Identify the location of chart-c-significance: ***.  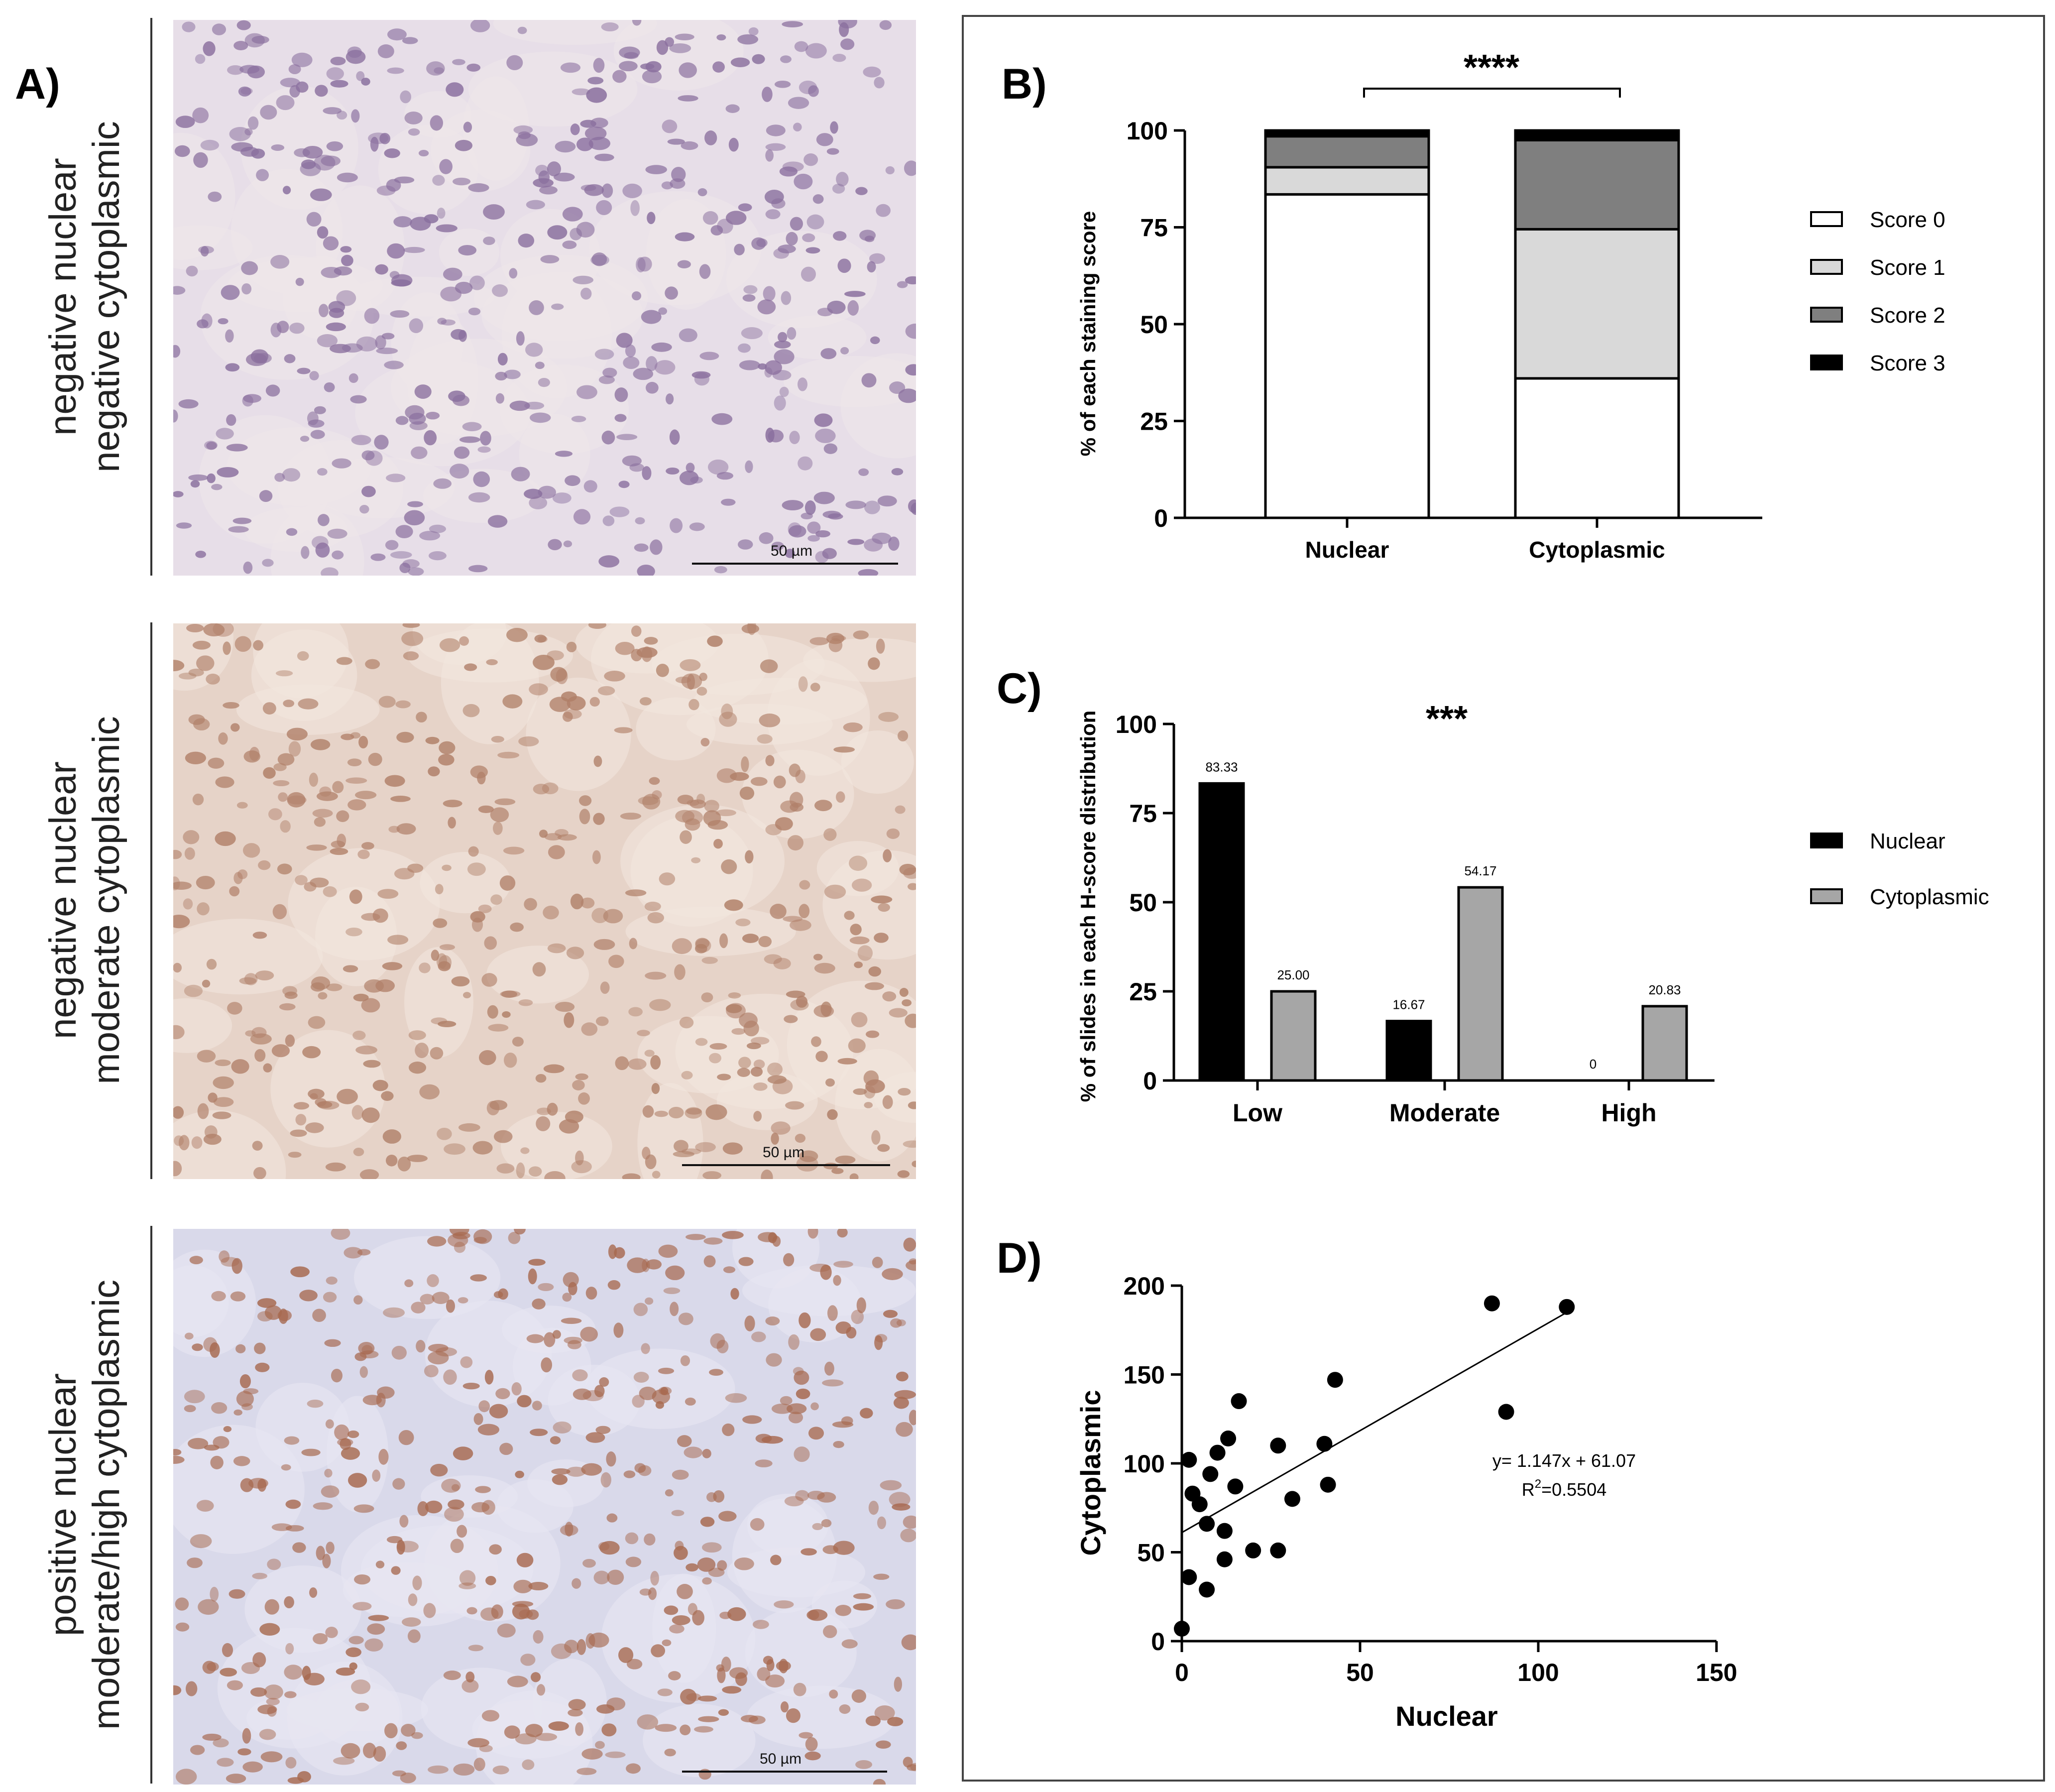
(1447, 719).